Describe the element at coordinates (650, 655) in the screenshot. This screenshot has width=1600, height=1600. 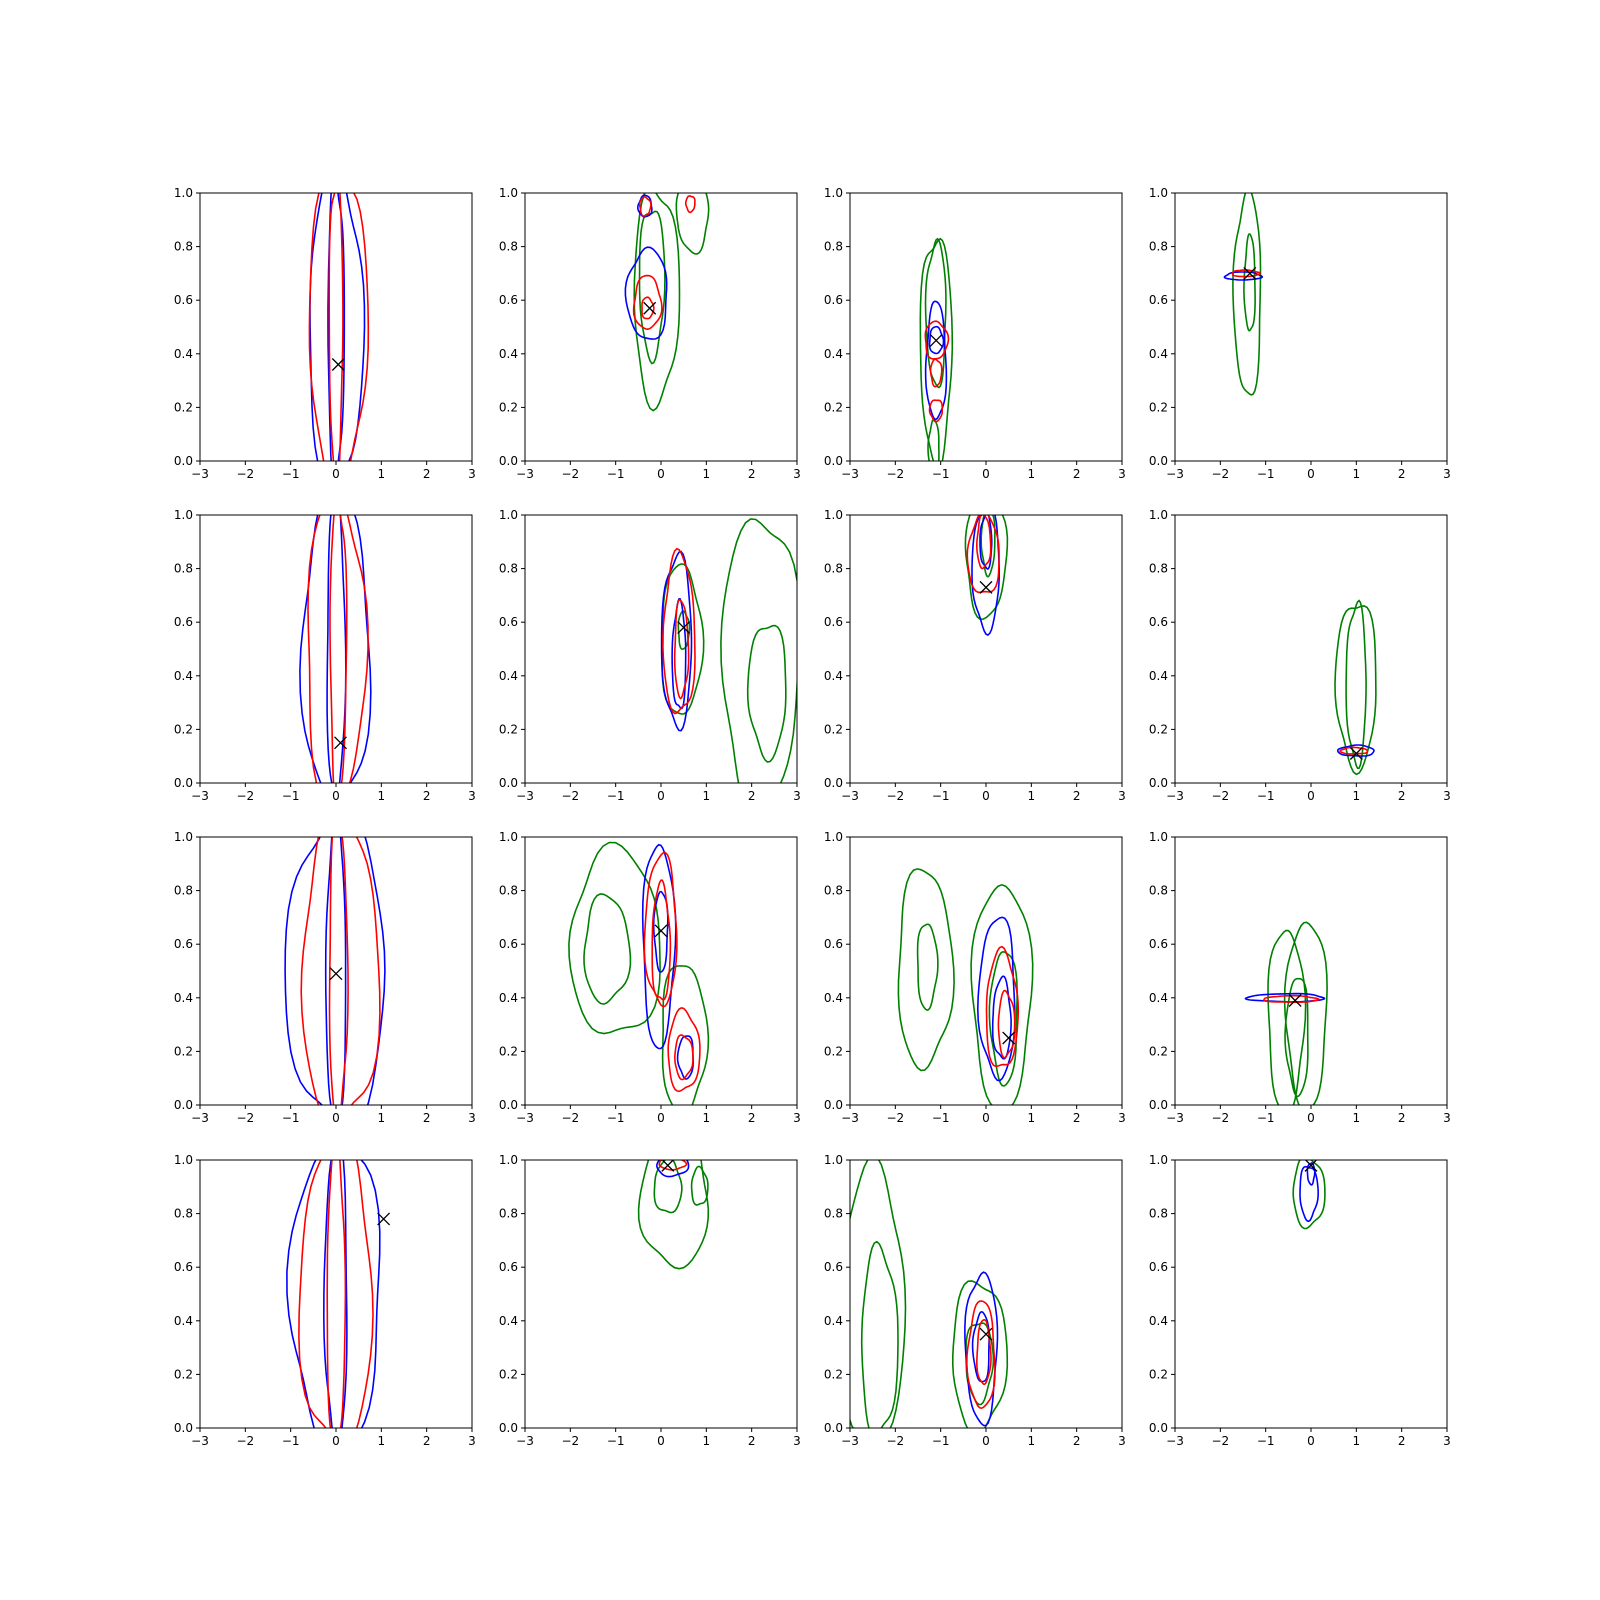
I see `panel-2-2: −3 −2 −1 0 1 2 3 0.0 0.2 0.4 0.6 0.8 1.0` at that location.